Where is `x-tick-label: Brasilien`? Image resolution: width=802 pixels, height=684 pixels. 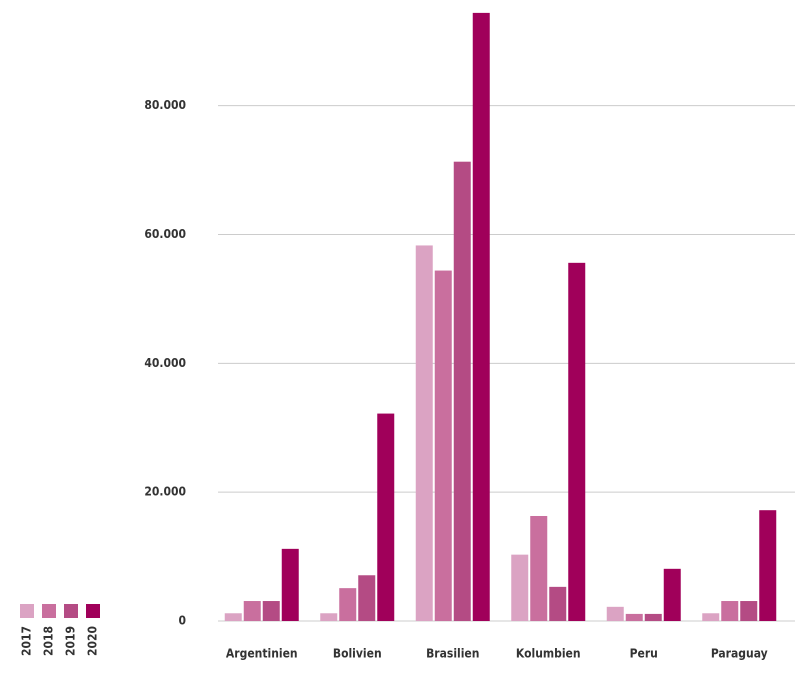 x-tick-label: Brasilien is located at coordinates (452, 654).